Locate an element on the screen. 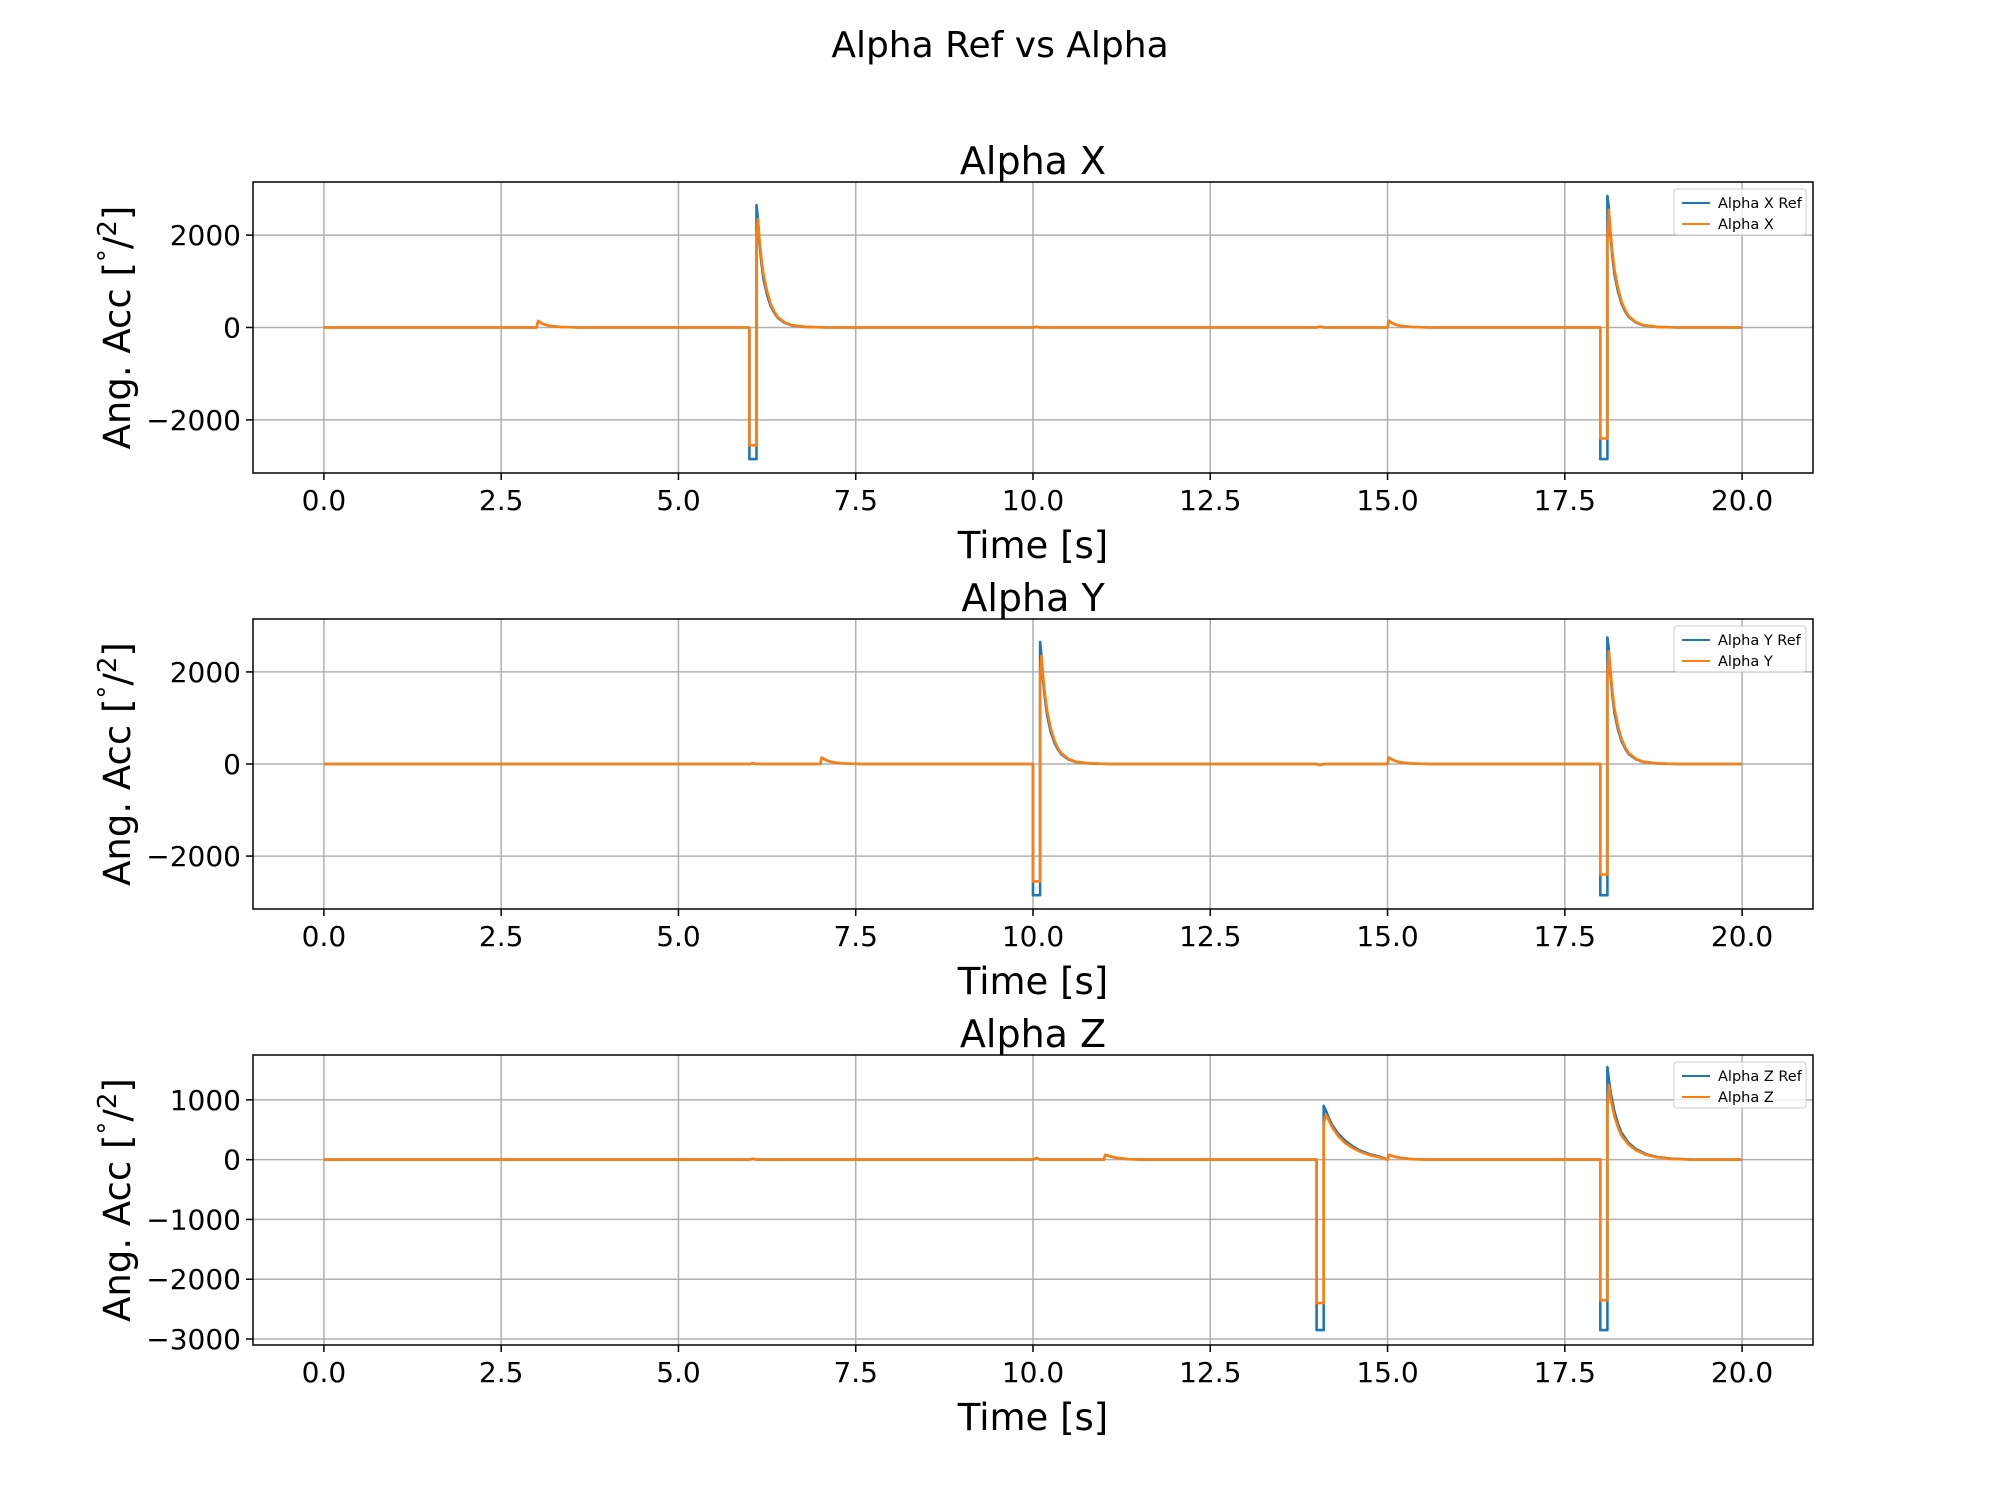  y-tick-label: −3000 is located at coordinates (193, 1339).